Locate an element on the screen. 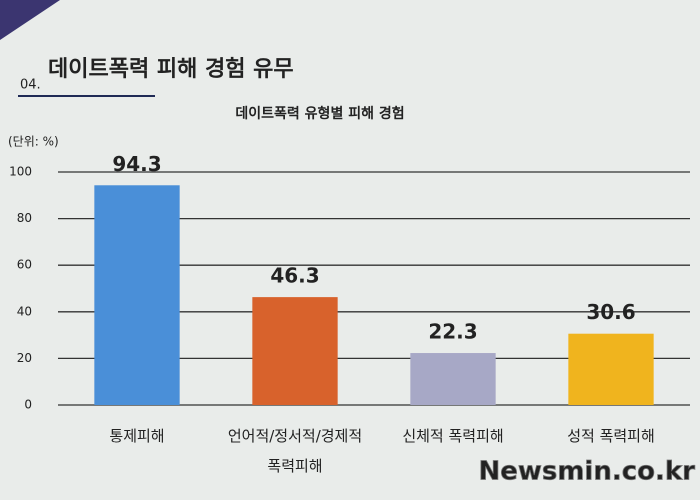  unit-label: (단위: %) is located at coordinates (33, 142).